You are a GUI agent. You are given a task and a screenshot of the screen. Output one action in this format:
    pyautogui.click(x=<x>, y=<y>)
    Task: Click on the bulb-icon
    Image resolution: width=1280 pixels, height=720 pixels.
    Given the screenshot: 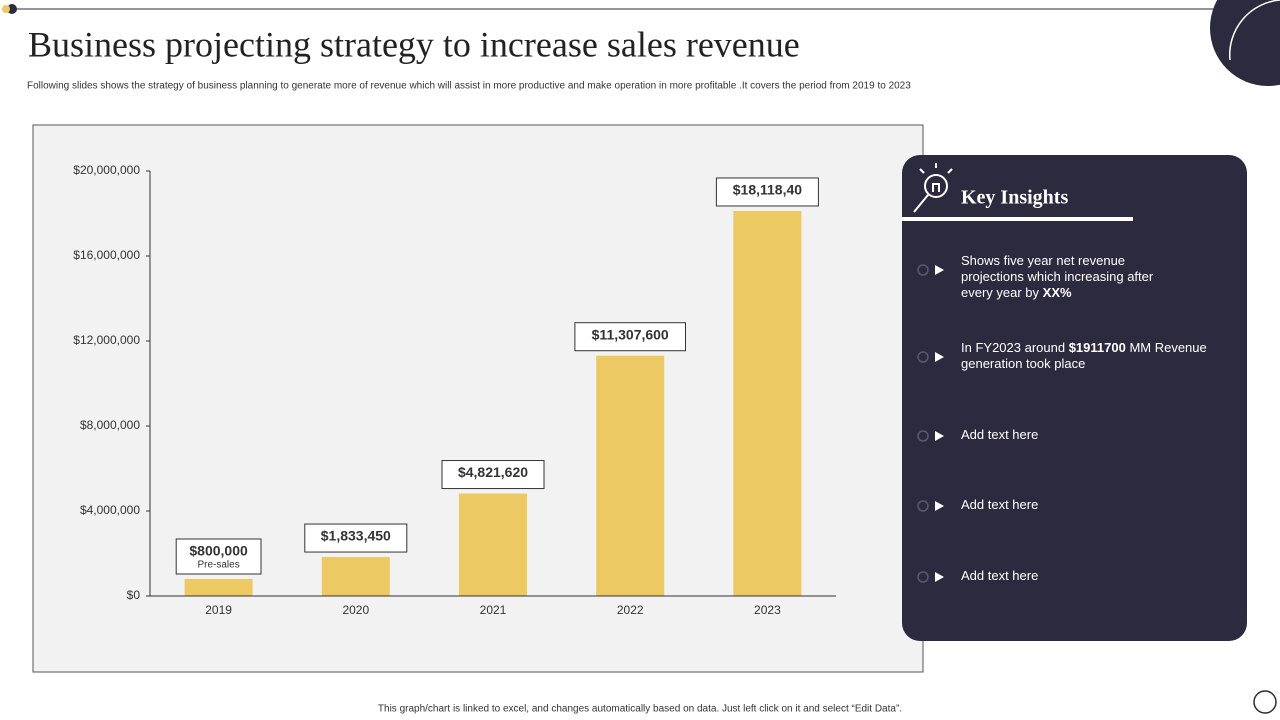 What is the action you would take?
    pyautogui.click(x=933, y=188)
    